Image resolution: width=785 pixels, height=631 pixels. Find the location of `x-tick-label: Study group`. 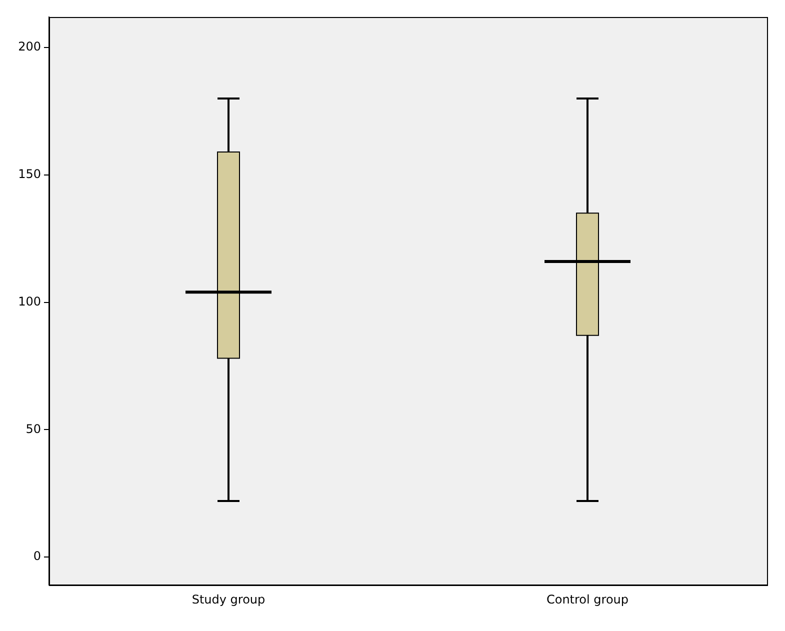

x-tick-label: Study group is located at coordinates (229, 599).